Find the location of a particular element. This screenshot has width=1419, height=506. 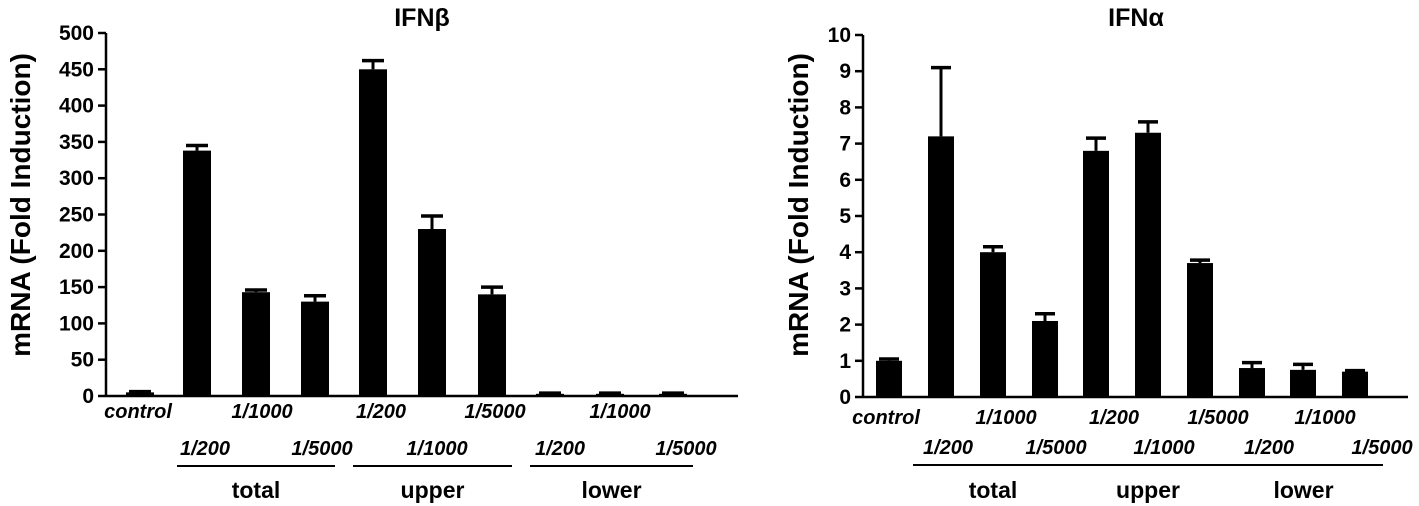

y-ticks: 0 50 100 150 200 250 300 350 400 450 500 is located at coordinates (82, 215).